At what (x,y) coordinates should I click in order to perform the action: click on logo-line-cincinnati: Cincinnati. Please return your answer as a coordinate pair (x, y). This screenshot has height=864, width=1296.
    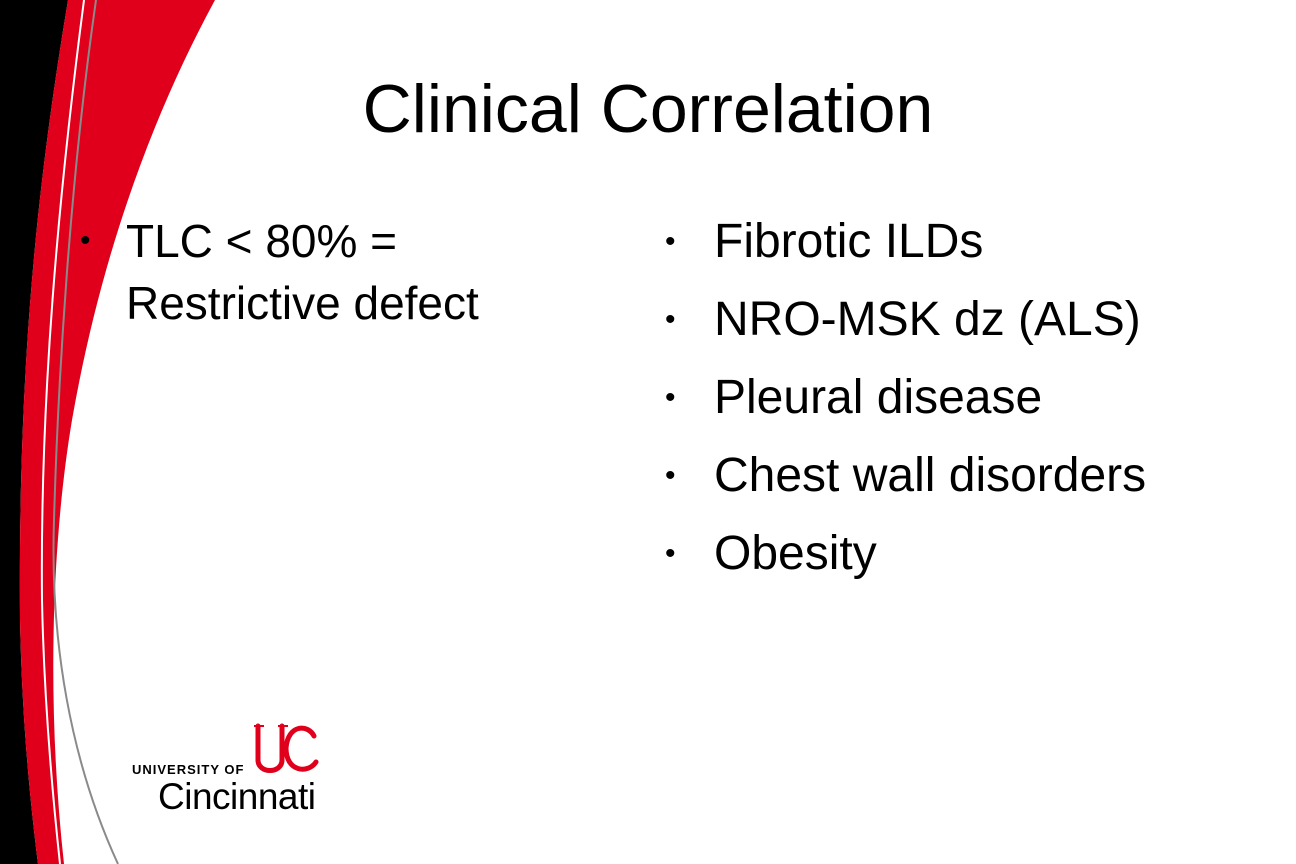
    Looking at the image, I should click on (237, 796).